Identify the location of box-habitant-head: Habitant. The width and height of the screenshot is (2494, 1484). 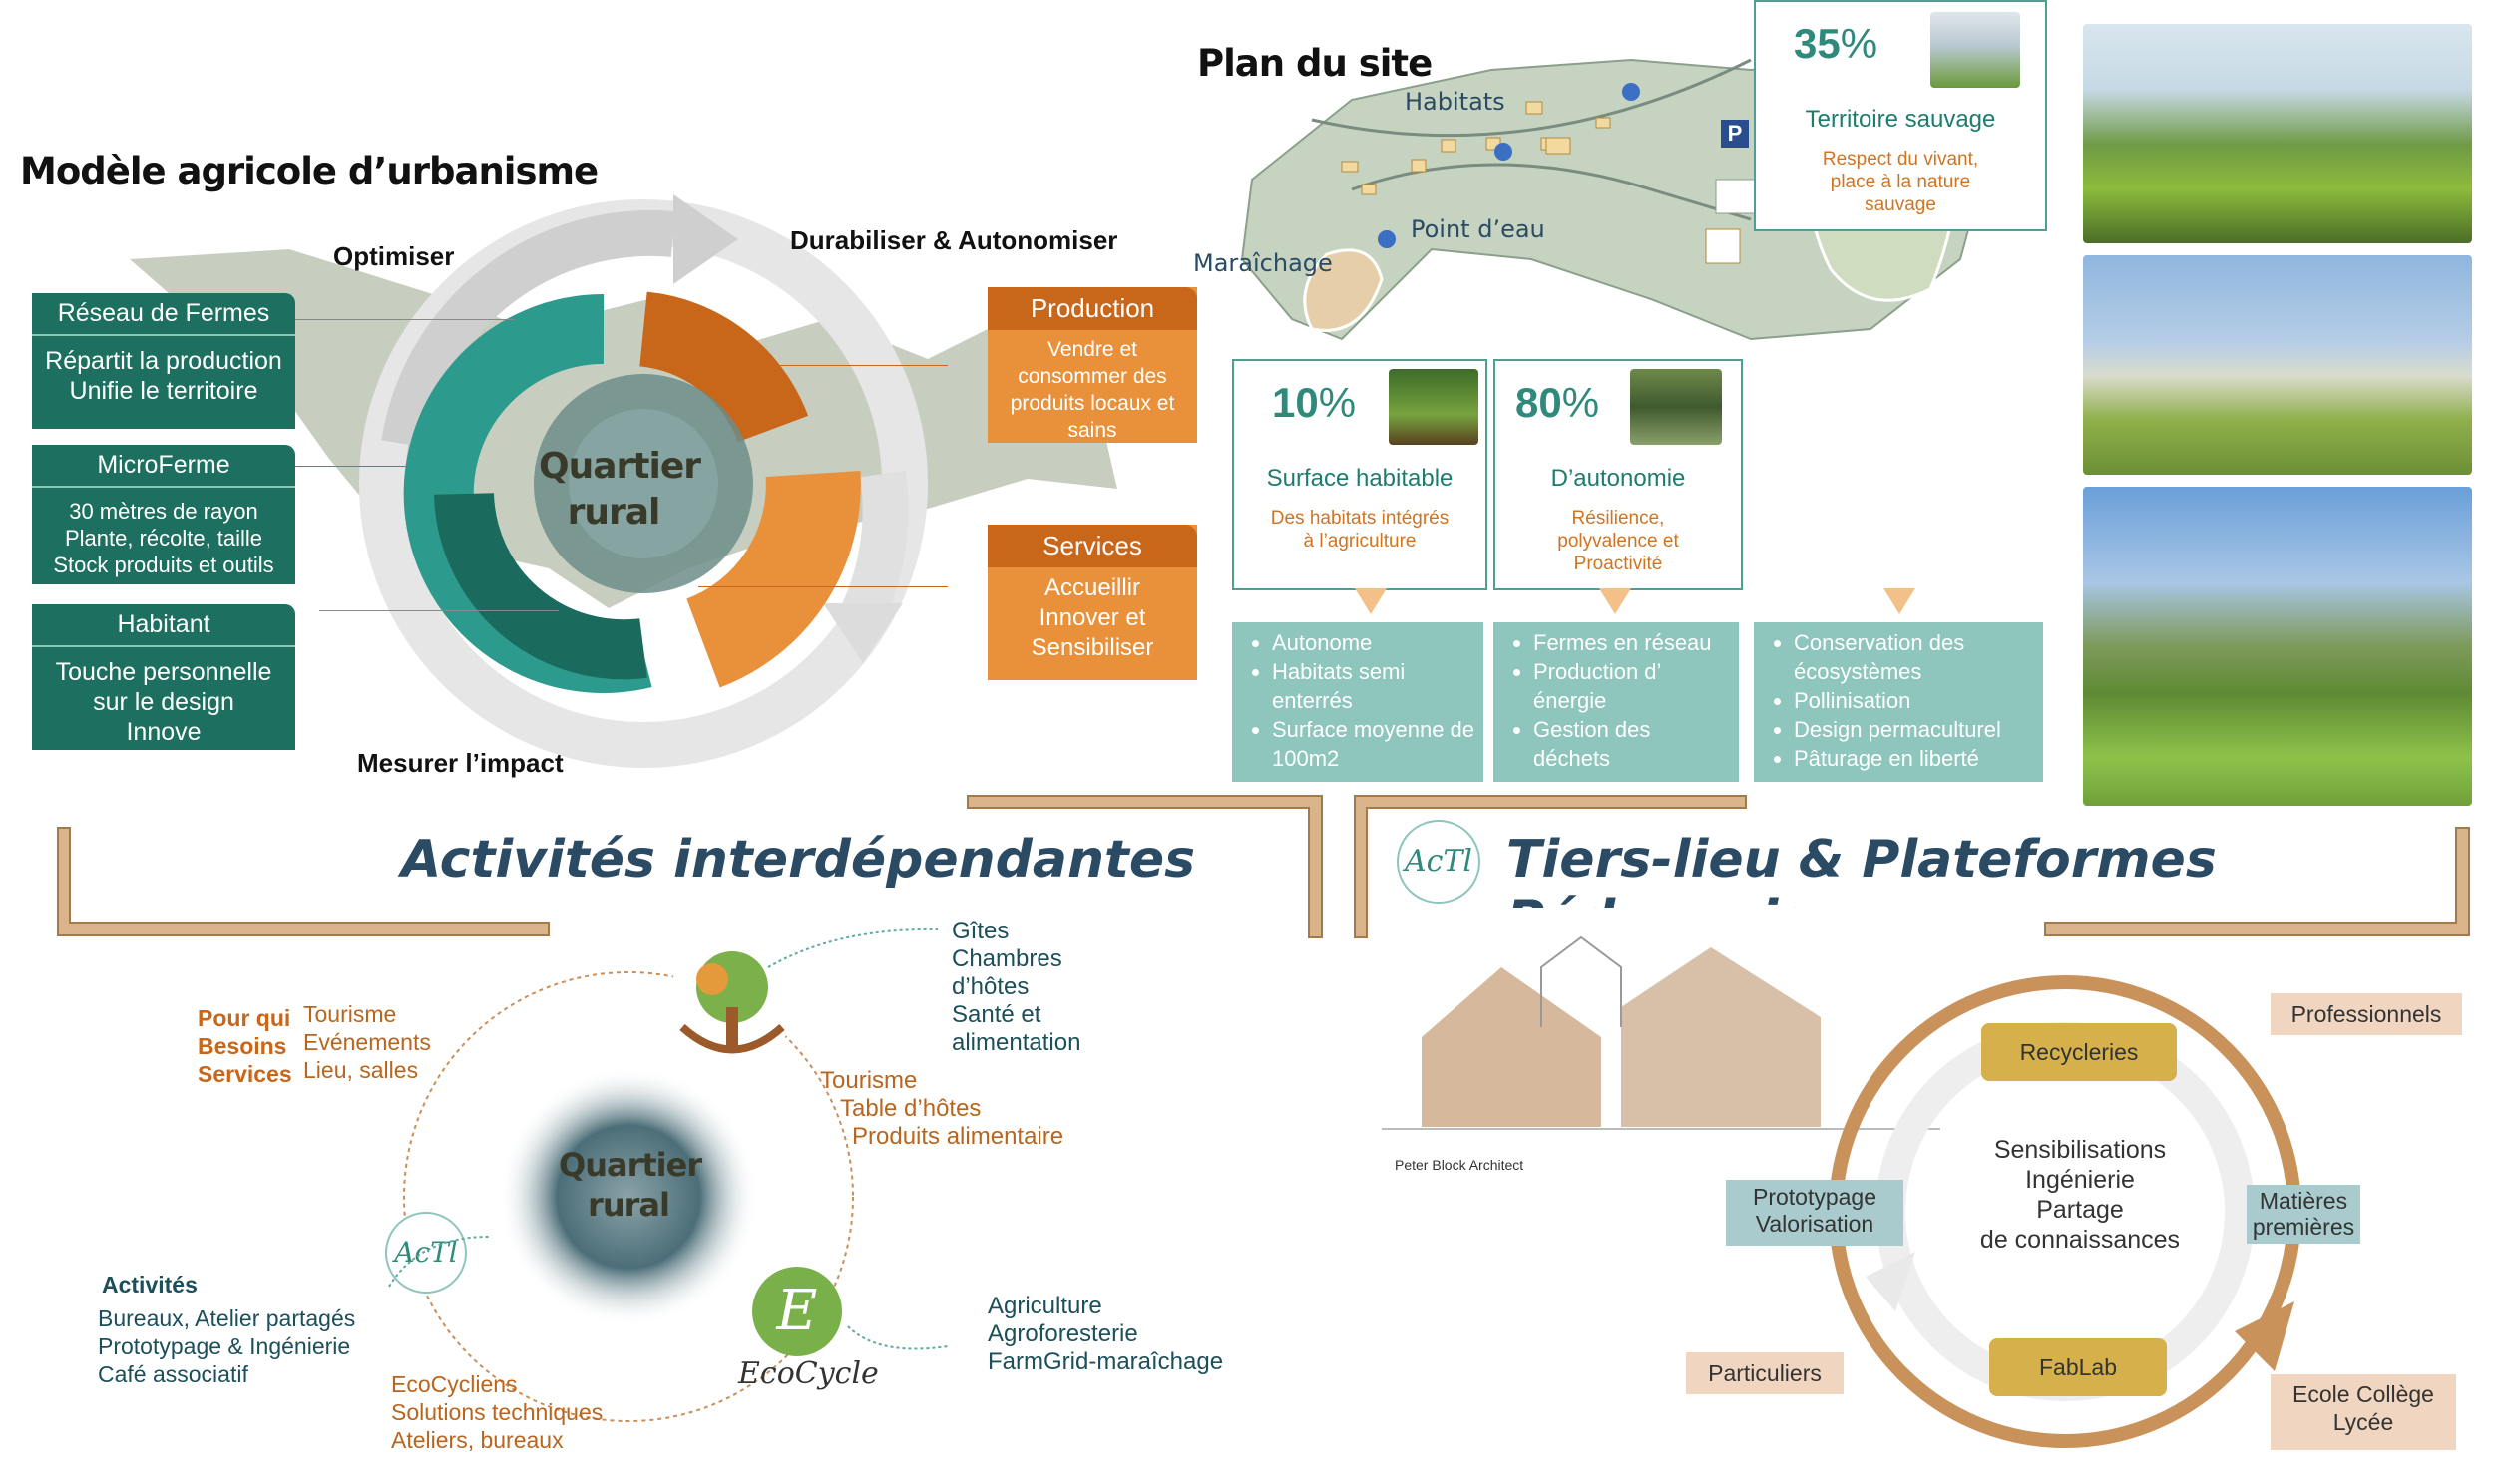
(163, 625).